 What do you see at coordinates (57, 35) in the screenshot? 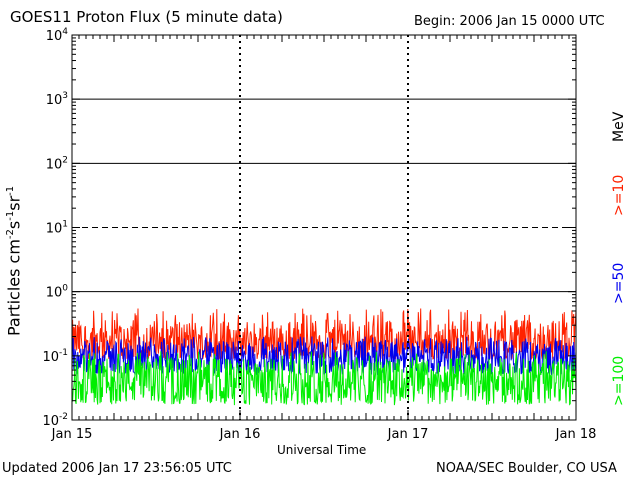
I see `y-tick-label: 10⁴` at bounding box center [57, 35].